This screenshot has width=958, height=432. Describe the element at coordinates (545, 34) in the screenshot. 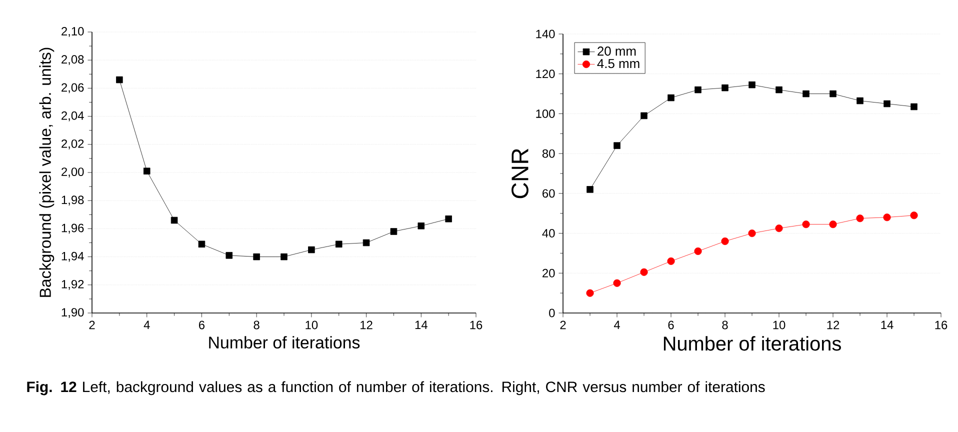

I see `y-tick-label: 140` at that location.